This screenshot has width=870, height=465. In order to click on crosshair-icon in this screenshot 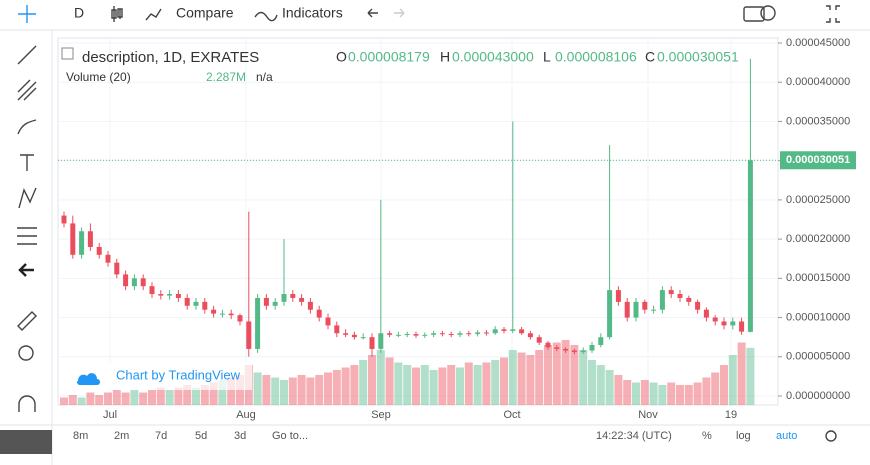, I will do `click(27, 14)`.